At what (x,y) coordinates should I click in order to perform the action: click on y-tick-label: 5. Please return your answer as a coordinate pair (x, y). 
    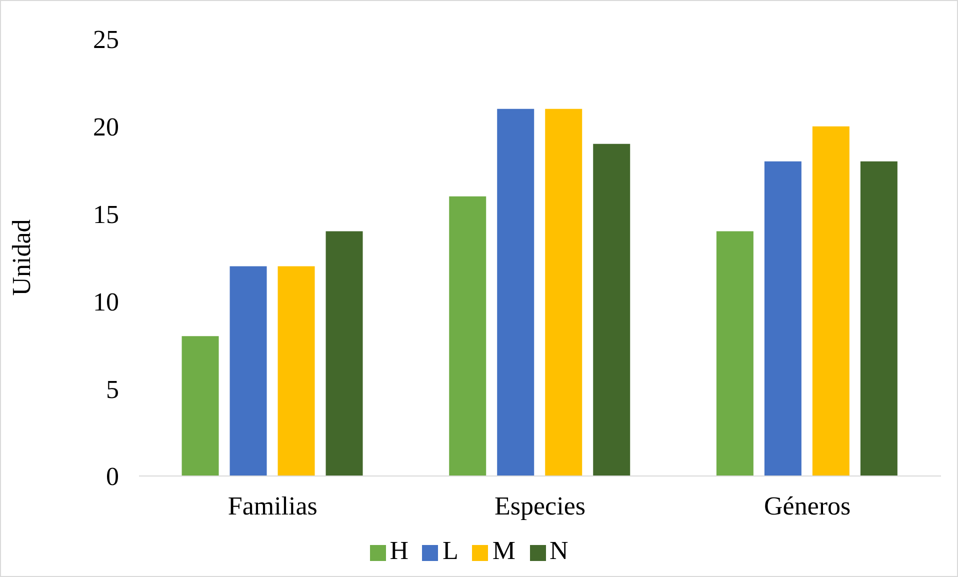
    Looking at the image, I should click on (112, 389).